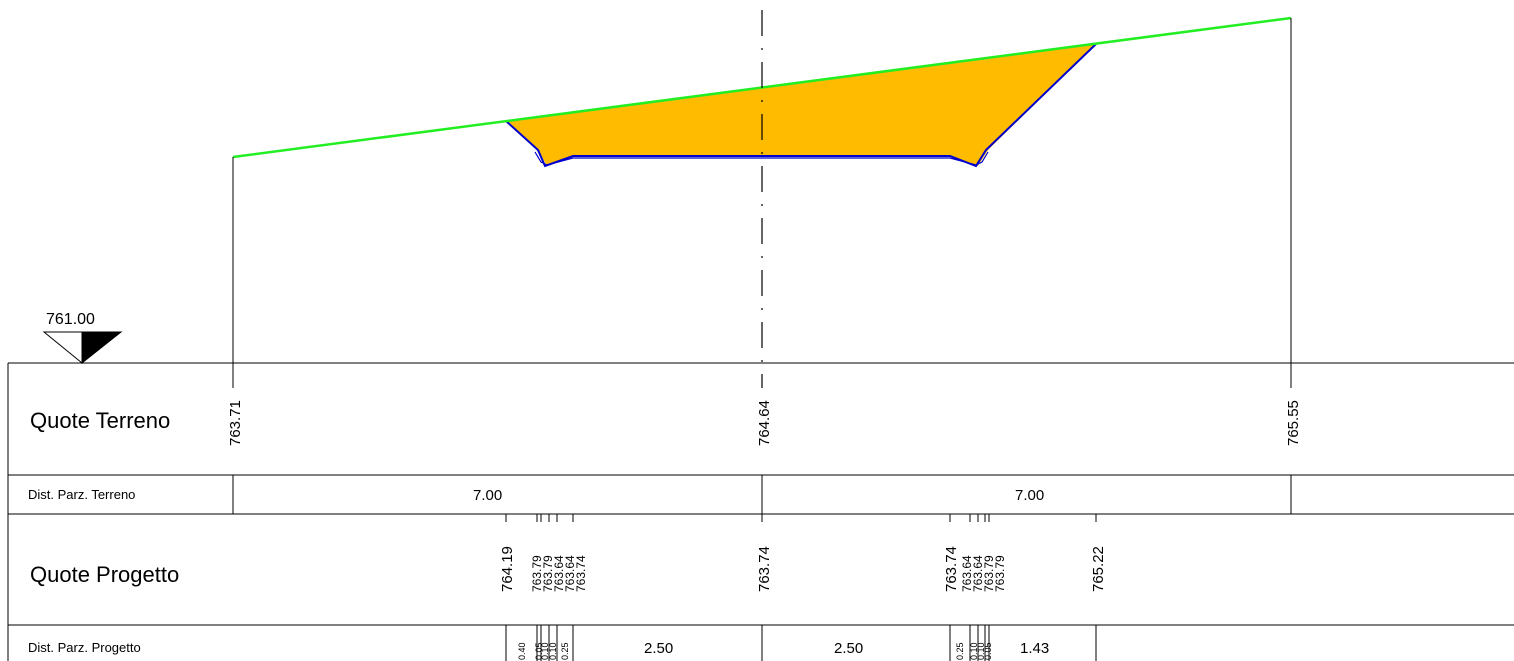  What do you see at coordinates (84, 647) in the screenshot?
I see `row-title-design-distances: Dist. Parz. Progetto` at bounding box center [84, 647].